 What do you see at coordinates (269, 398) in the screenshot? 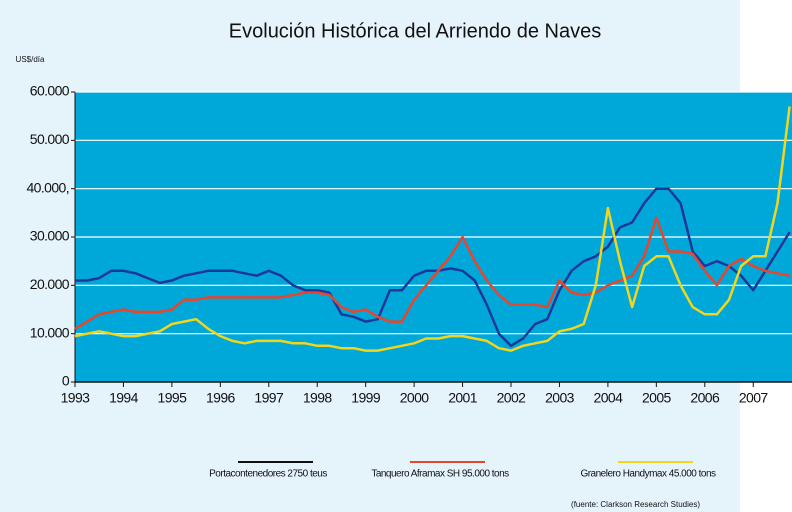
I see `x-tick-label: 1997` at bounding box center [269, 398].